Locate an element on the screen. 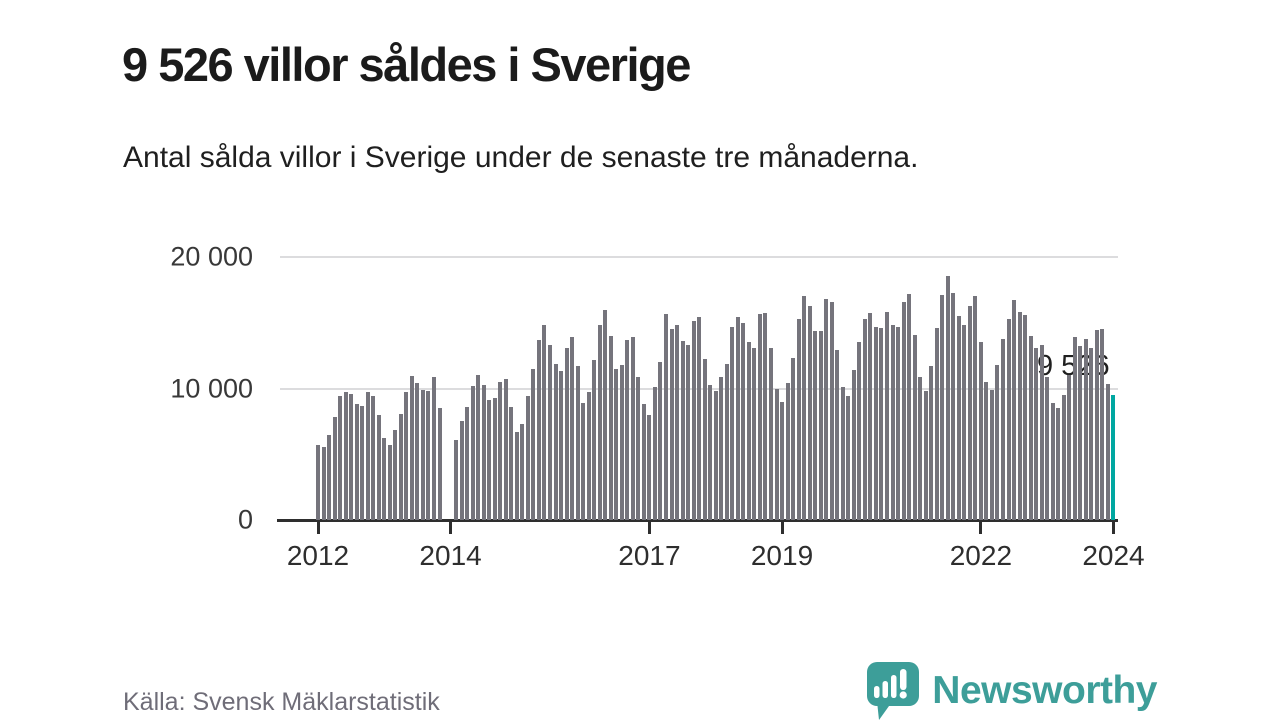 The width and height of the screenshot is (1280, 720). x-axis-tick-label: 2017 is located at coordinates (649, 555).